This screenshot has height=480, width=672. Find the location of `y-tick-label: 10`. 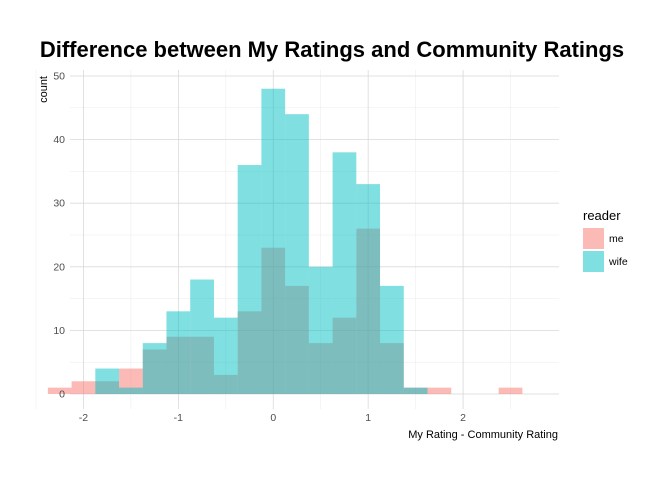

y-tick-label: 10 is located at coordinates (59, 331).